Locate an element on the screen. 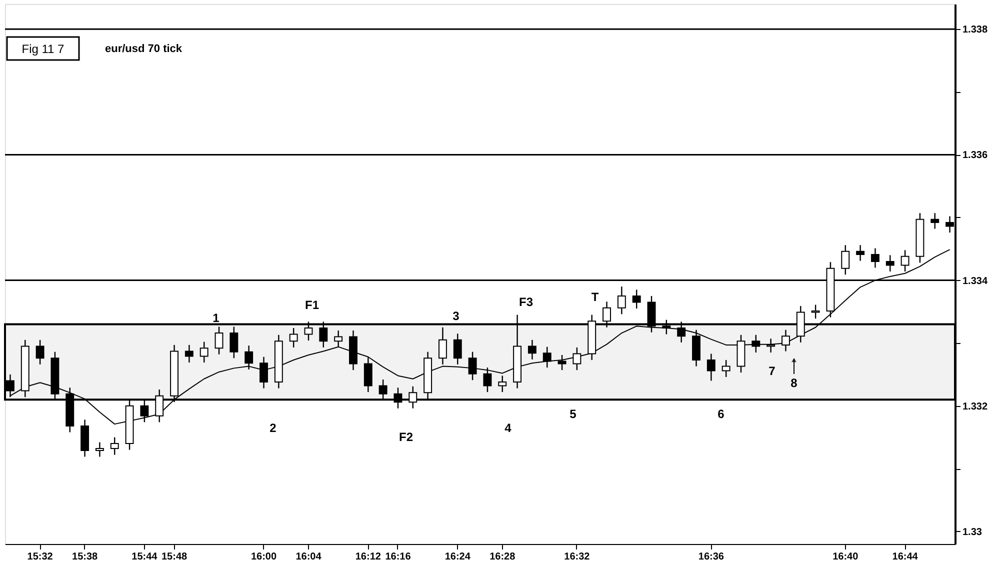 This screenshot has height=567, width=993. annotation: 3 is located at coordinates (456, 316).